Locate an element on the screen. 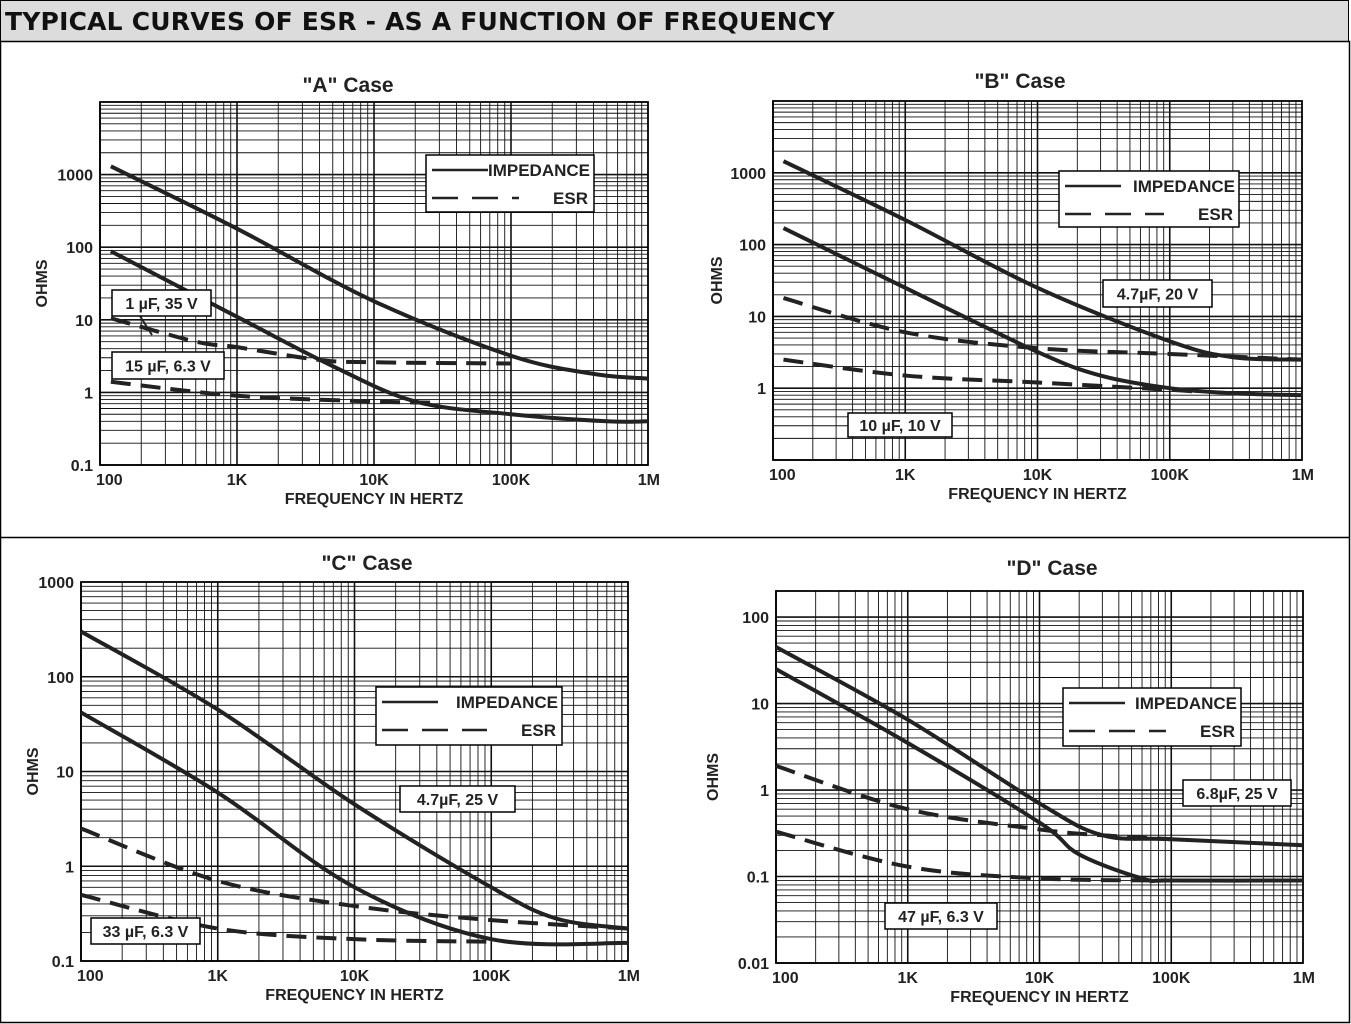 This screenshot has height=1024, width=1351. annotation-box: 4.7µF, 25 V is located at coordinates (457, 799).